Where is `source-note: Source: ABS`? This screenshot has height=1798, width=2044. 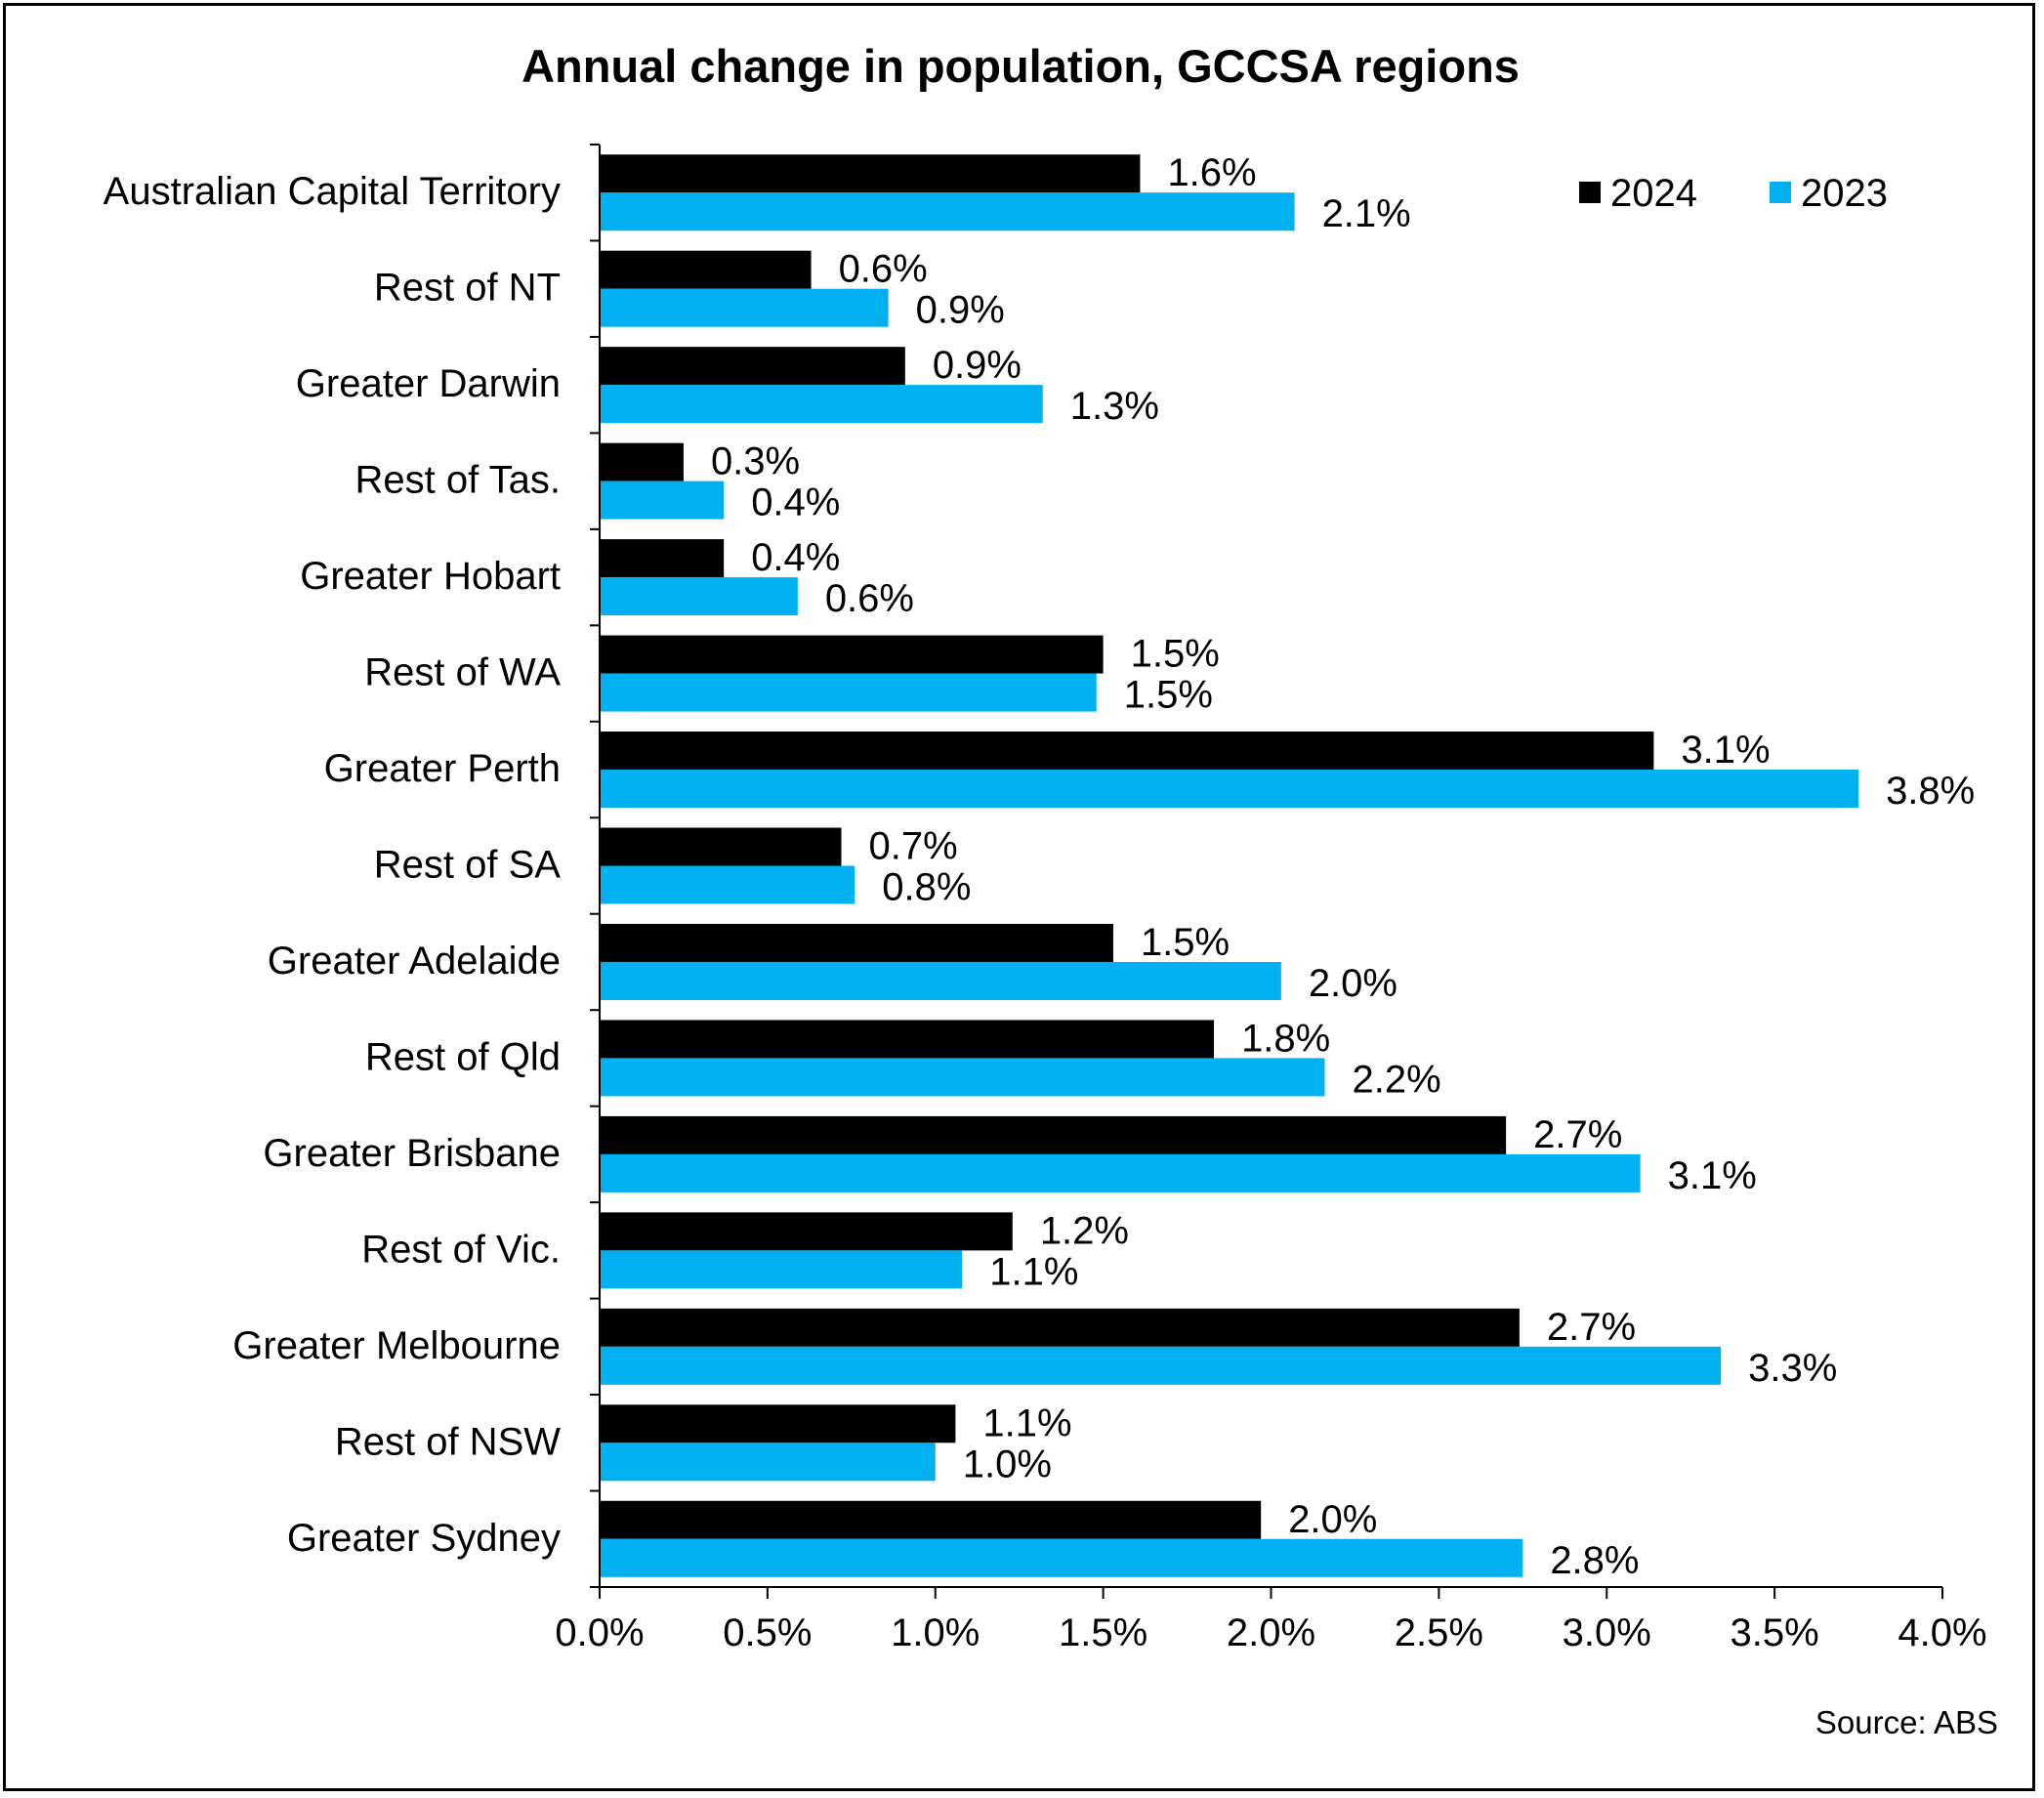
source-note: Source: ABS is located at coordinates (1906, 1722).